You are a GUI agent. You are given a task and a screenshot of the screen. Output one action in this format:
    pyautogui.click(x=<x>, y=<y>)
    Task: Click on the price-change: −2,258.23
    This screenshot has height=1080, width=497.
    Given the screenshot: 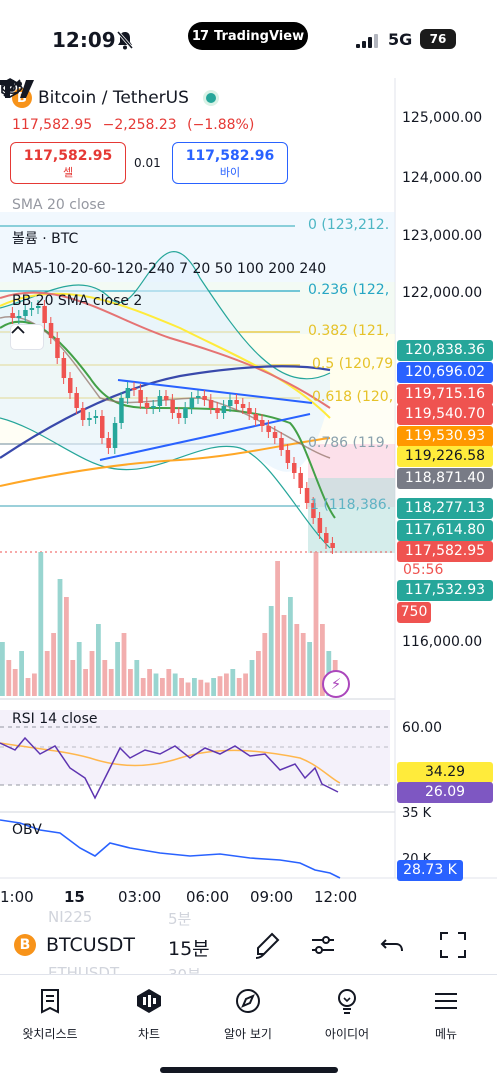 What is the action you would take?
    pyautogui.click(x=139, y=125)
    